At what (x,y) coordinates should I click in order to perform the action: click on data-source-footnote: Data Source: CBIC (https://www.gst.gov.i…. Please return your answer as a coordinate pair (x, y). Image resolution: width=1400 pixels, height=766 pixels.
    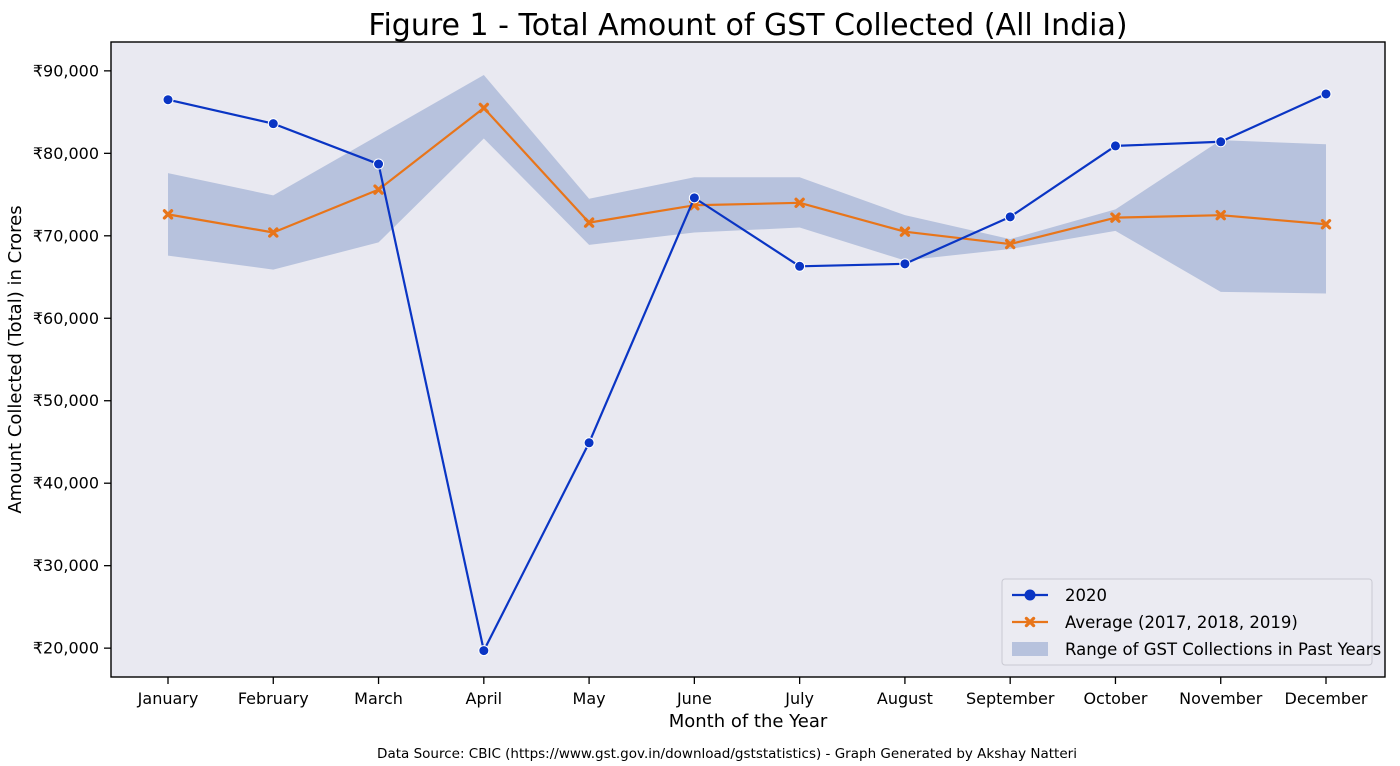
    Looking at the image, I should click on (727, 754).